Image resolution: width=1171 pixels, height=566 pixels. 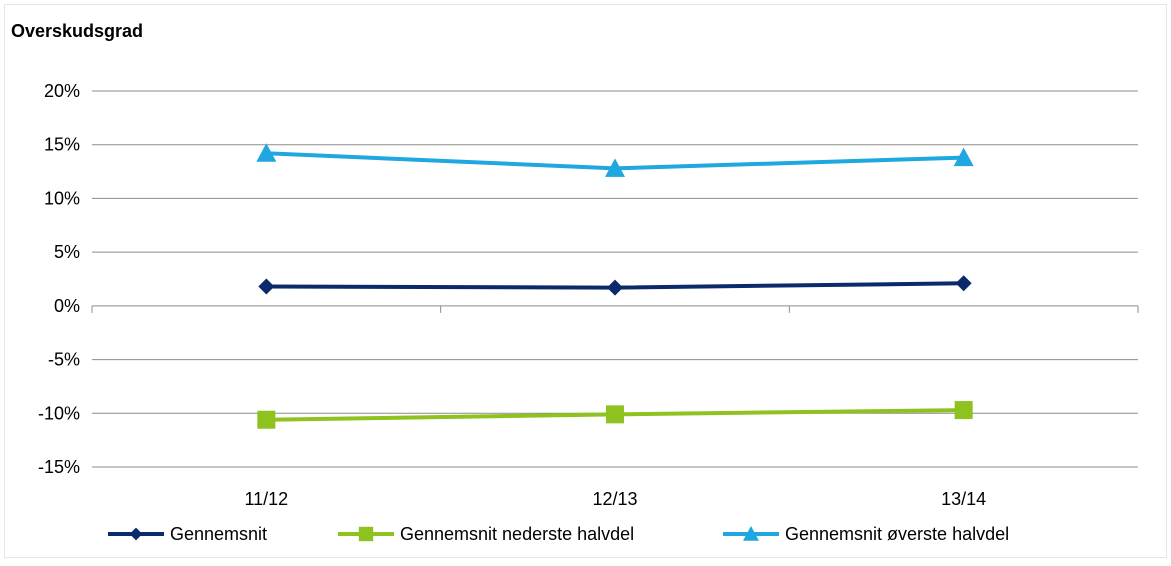 I want to click on y-tick-label: 10%, so click(x=62, y=198).